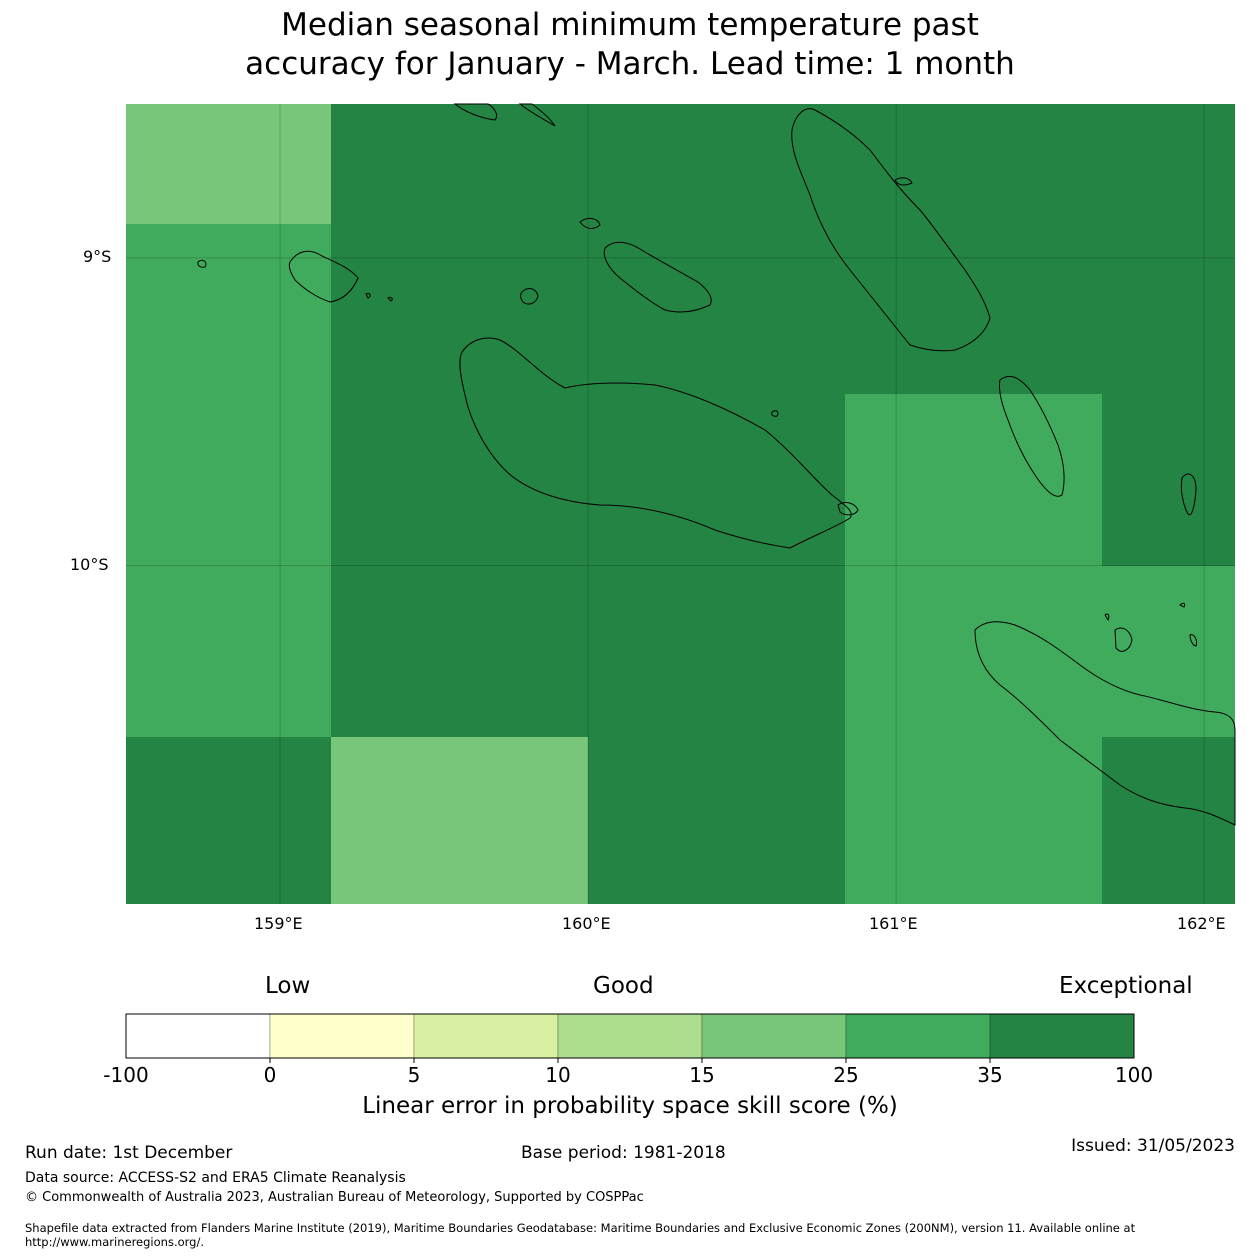 This screenshot has width=1260, height=1260. I want to click on coastline-isabel-islet, so click(903, 181).